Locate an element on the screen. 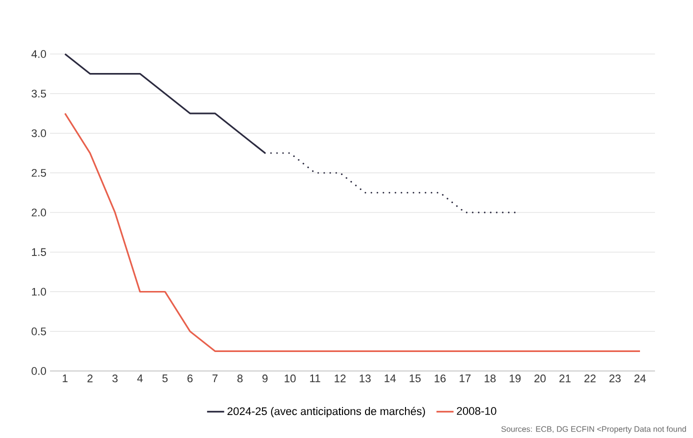  x-tick-label: 16 is located at coordinates (440, 378).